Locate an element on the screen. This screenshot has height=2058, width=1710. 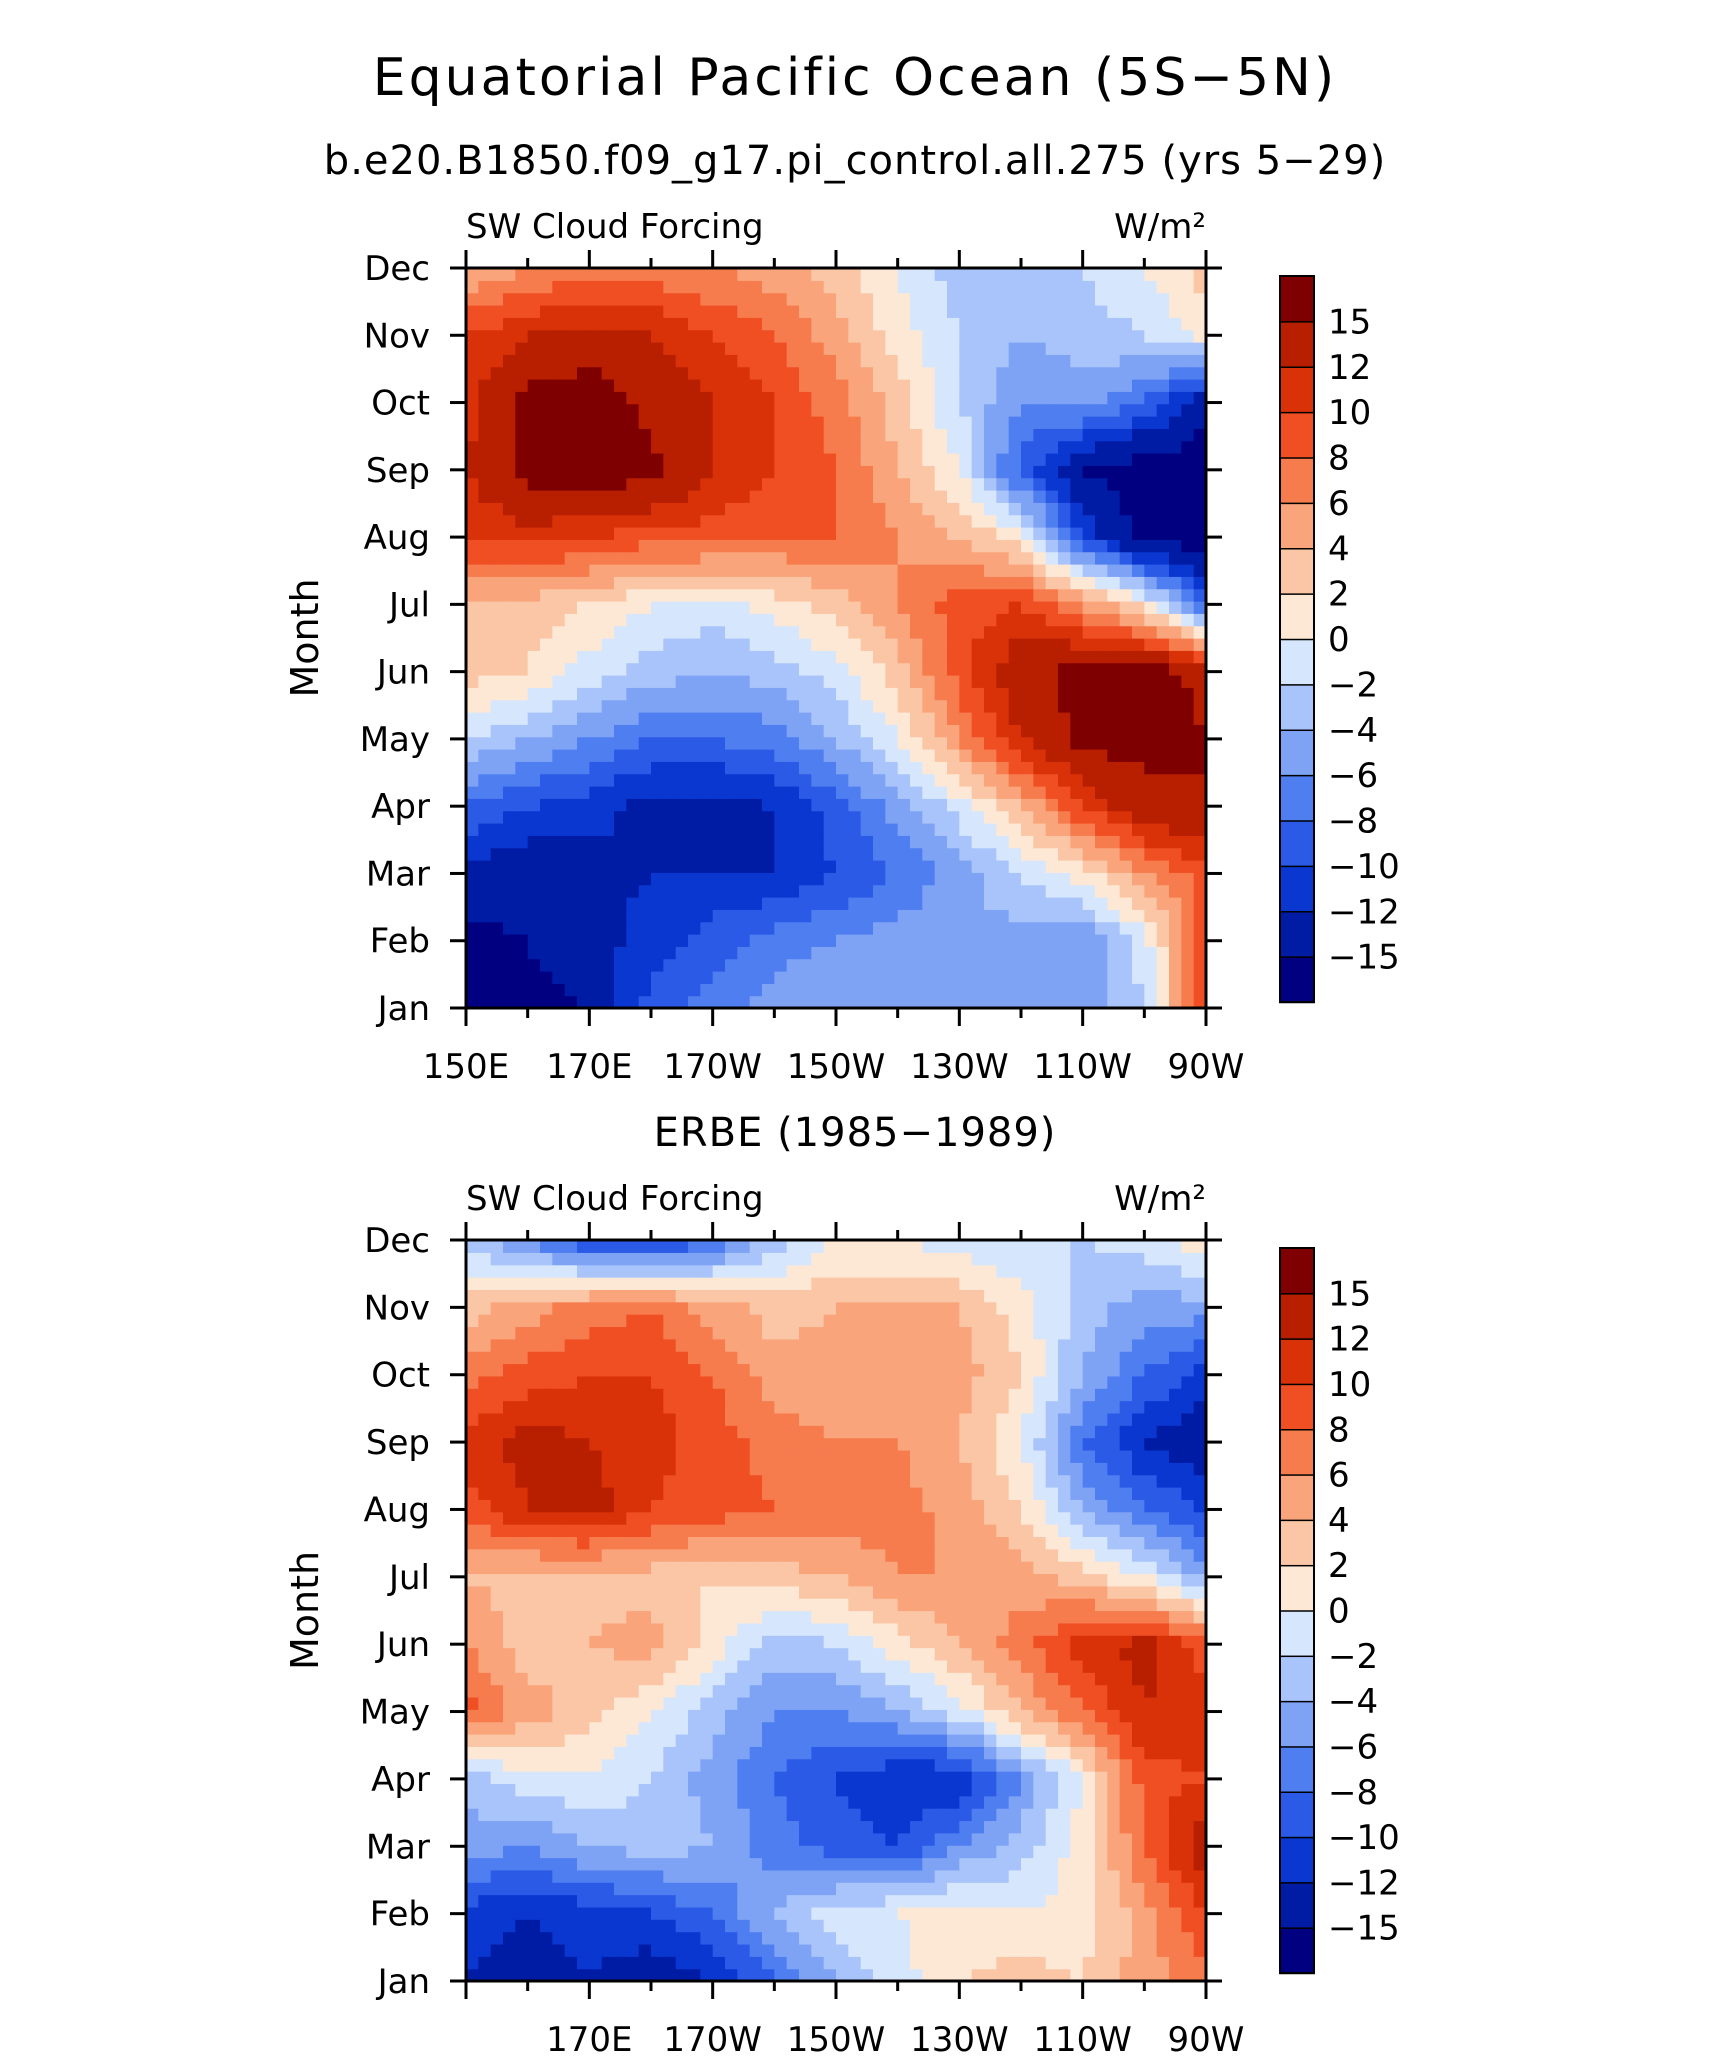
figure-title: Equatorial Pacific Ocean (5S−5N) is located at coordinates (855, 78).